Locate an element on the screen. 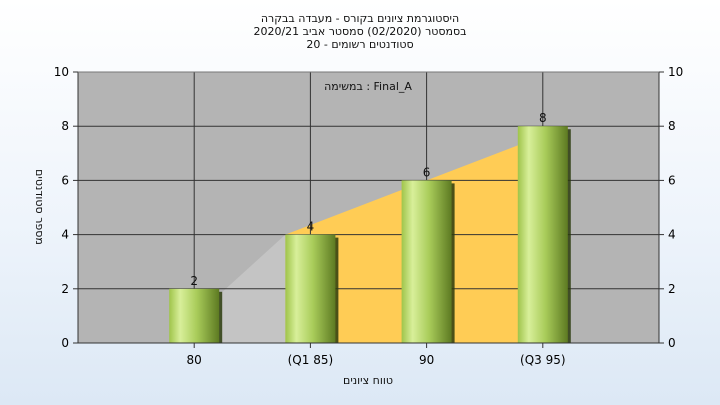 Image resolution: width=720 pixels, height=405 pixels. y-tick-label-right: 2 is located at coordinates (672, 289).